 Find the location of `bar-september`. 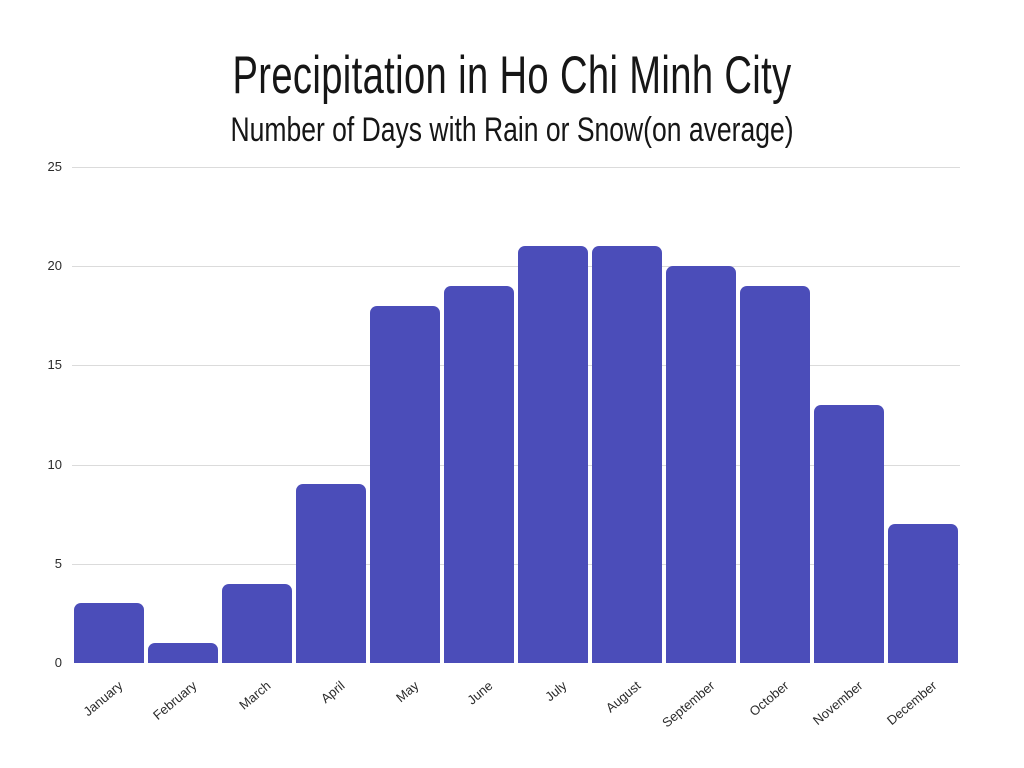

bar-september is located at coordinates (701, 464).